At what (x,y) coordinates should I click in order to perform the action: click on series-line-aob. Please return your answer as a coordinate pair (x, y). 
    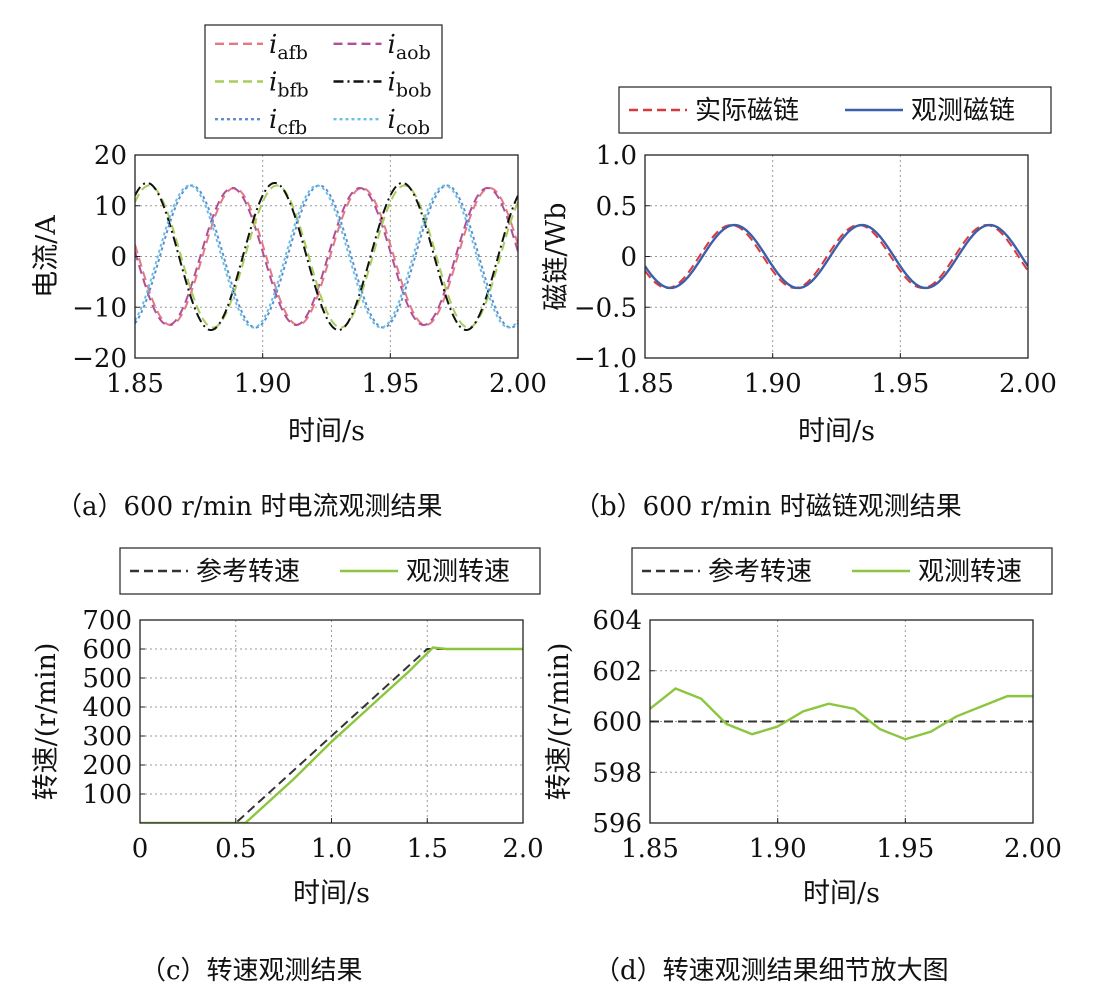
    Looking at the image, I should click on (326, 256).